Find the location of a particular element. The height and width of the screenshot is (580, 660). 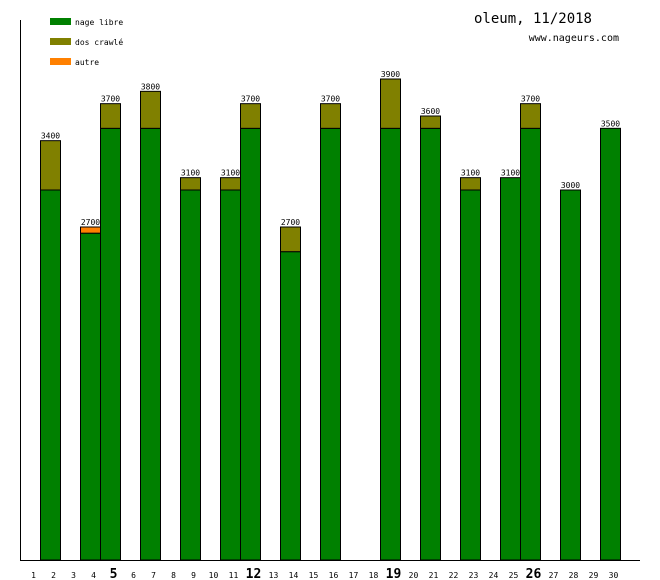

x-tick-label: 22 is located at coordinates (454, 575).